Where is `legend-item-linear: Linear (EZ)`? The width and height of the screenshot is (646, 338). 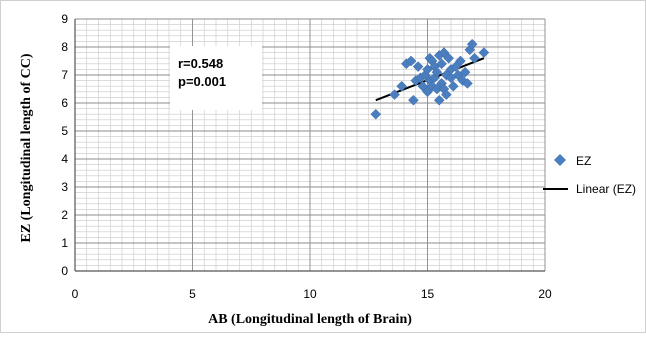 legend-item-linear: Linear (EZ) is located at coordinates (589, 189).